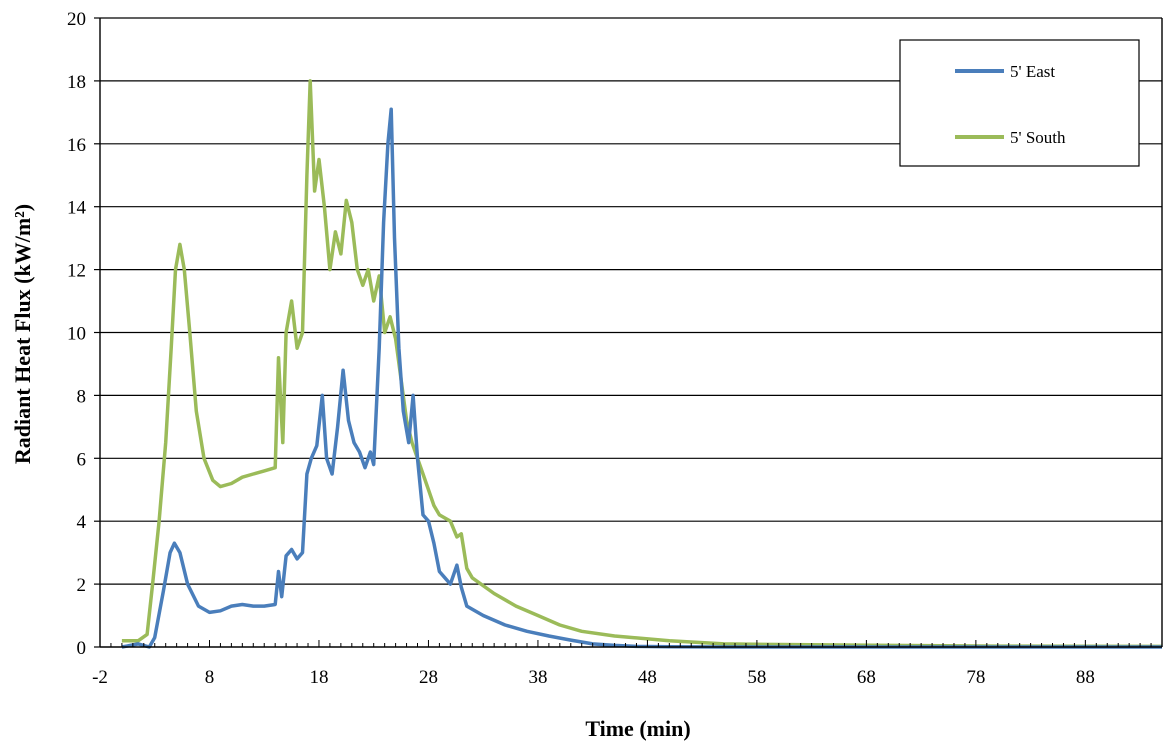 This screenshot has width=1164, height=748. Describe the element at coordinates (428, 677) in the screenshot. I see `x-tick-label: 28` at that location.